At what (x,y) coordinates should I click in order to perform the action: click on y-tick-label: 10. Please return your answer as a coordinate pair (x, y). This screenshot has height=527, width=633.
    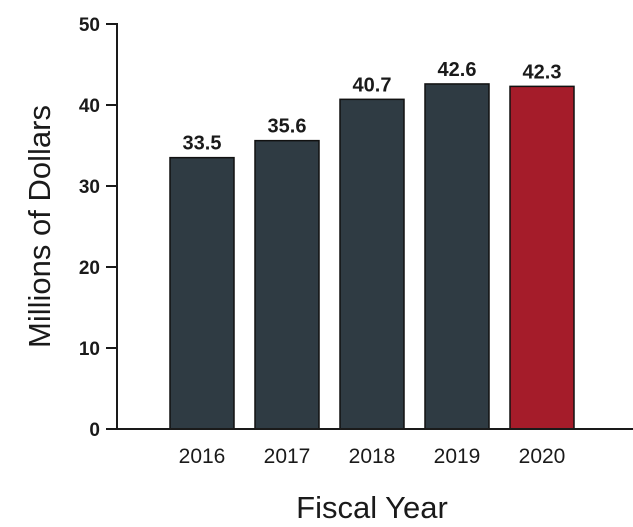
    Looking at the image, I should click on (89, 349).